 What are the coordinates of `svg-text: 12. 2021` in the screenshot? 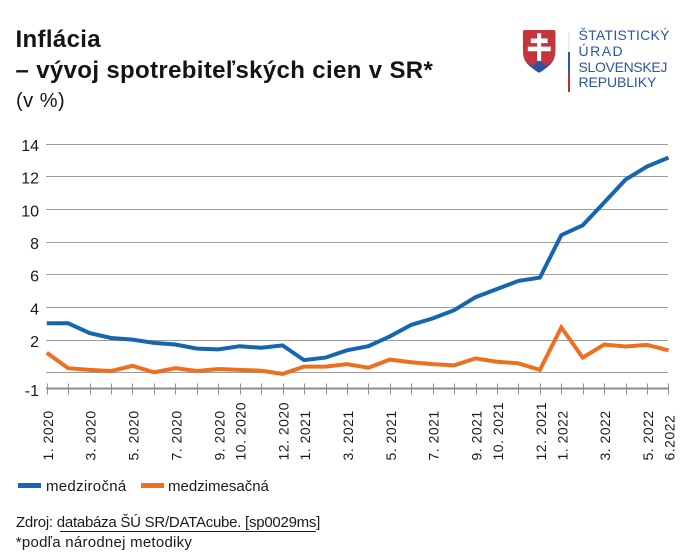 It's located at (541, 431).